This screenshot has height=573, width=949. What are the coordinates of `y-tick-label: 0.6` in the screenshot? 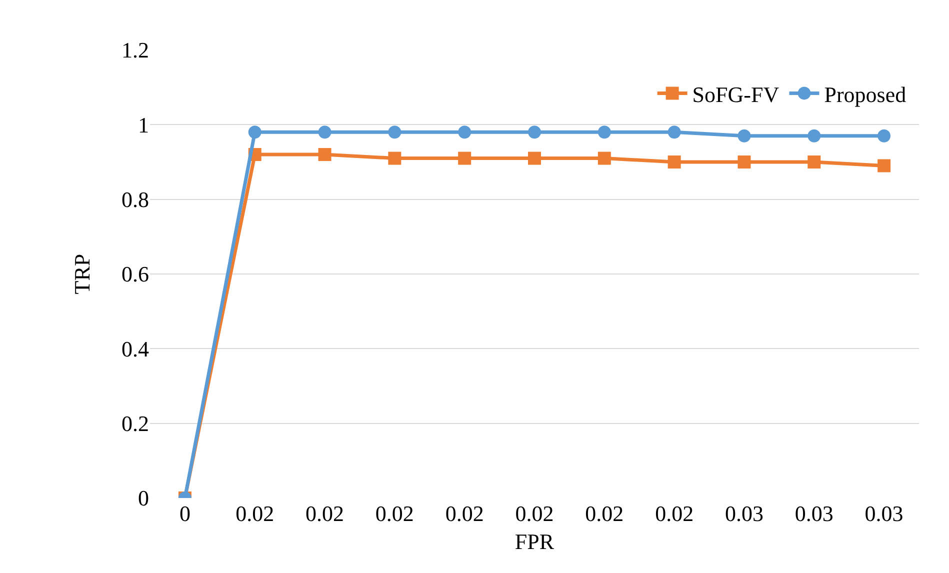 It's located at (135, 274).